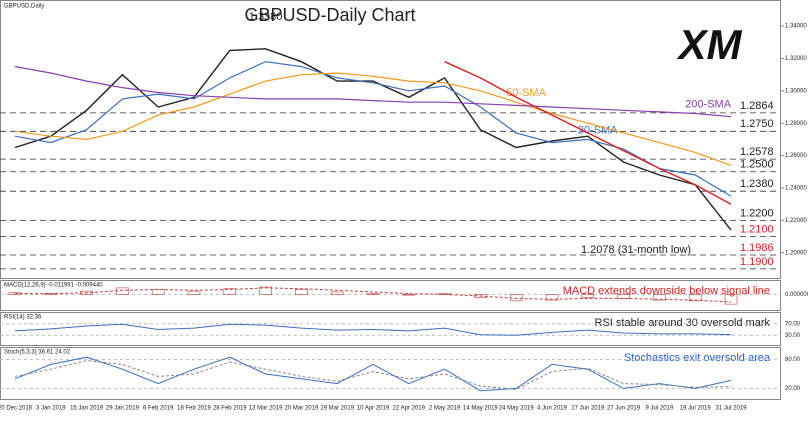  What do you see at coordinates (660, 409) in the screenshot?
I see `x-tick-label: 9 Jul 2019` at bounding box center [660, 409].